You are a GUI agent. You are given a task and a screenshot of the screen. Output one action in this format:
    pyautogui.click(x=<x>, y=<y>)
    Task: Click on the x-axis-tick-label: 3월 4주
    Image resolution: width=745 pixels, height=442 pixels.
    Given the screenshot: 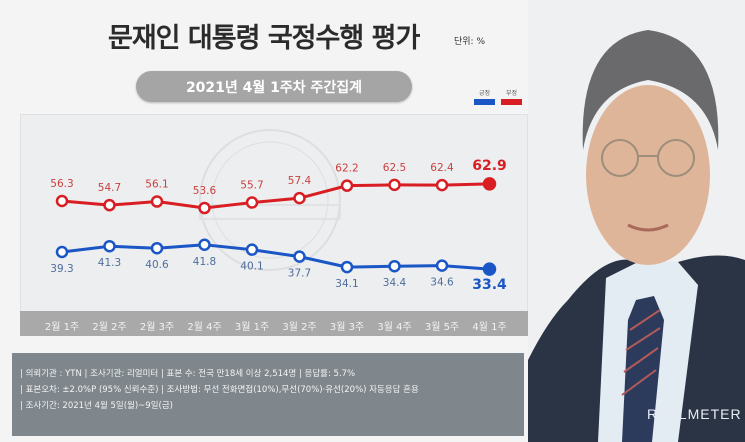 What is the action you would take?
    pyautogui.click(x=394, y=327)
    